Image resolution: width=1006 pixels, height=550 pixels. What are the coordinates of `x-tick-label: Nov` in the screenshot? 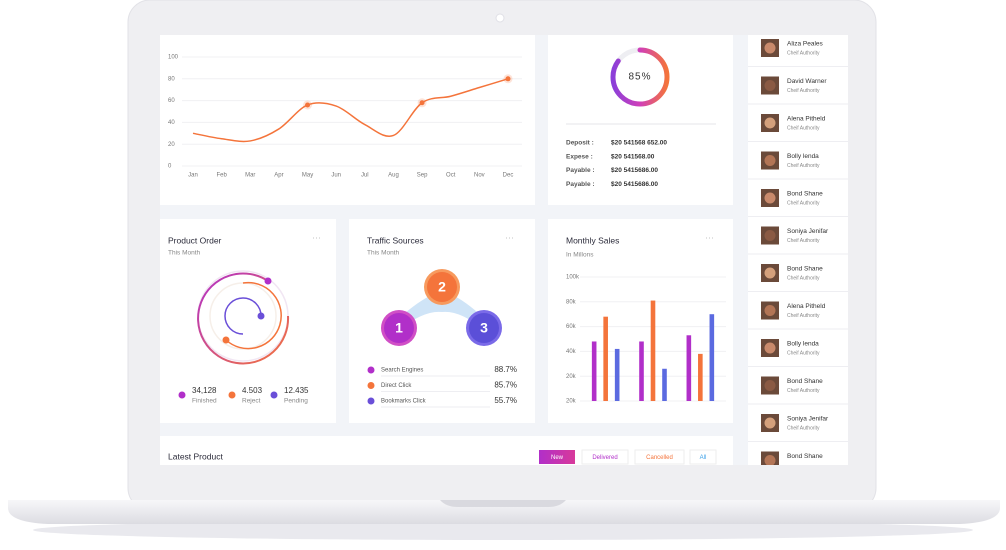 It's located at (479, 176).